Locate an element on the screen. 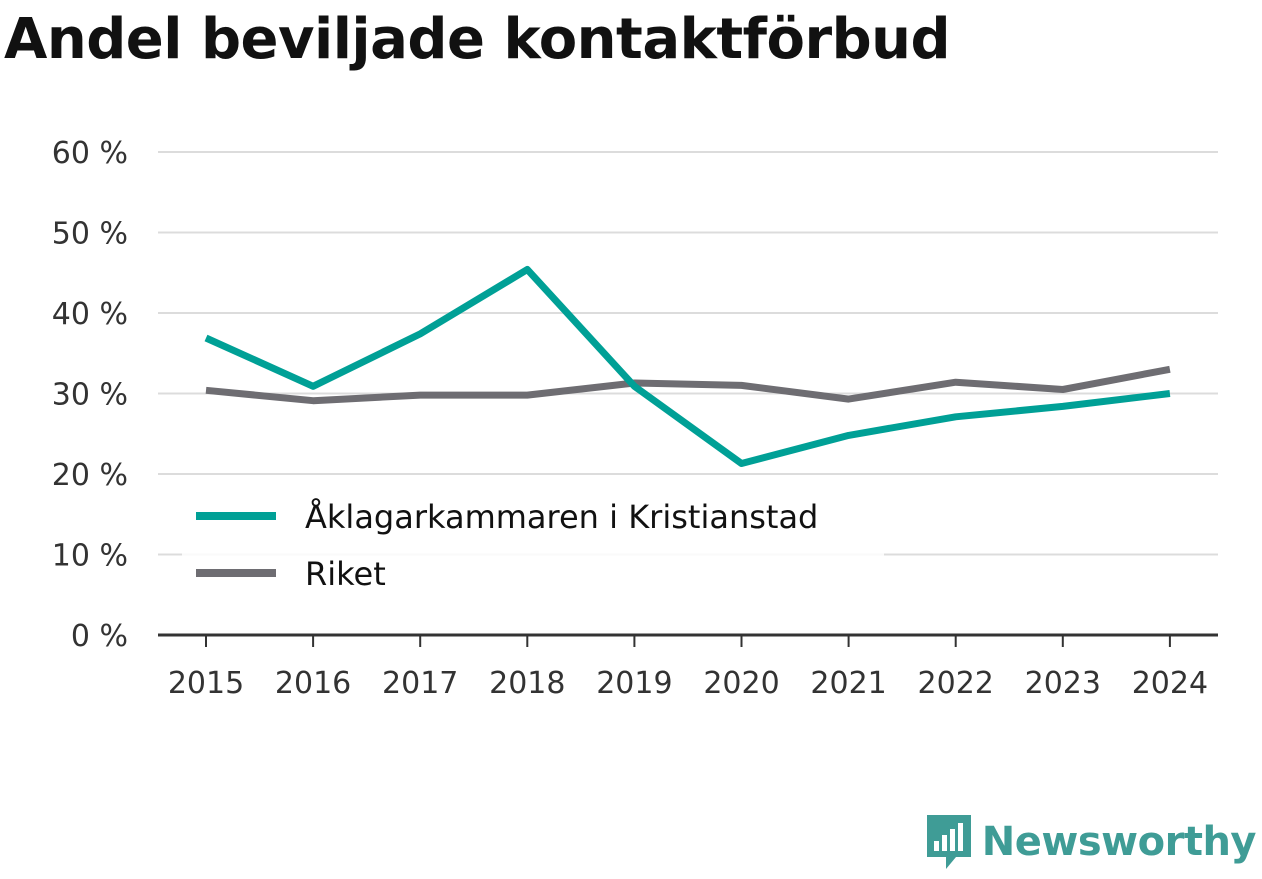 Image resolution: width=1262 pixels, height=879 pixels. x-axis-ticks: 2015 2016 2017 2018 2019 2020 2021 2022 2023 2024 is located at coordinates (688, 668).